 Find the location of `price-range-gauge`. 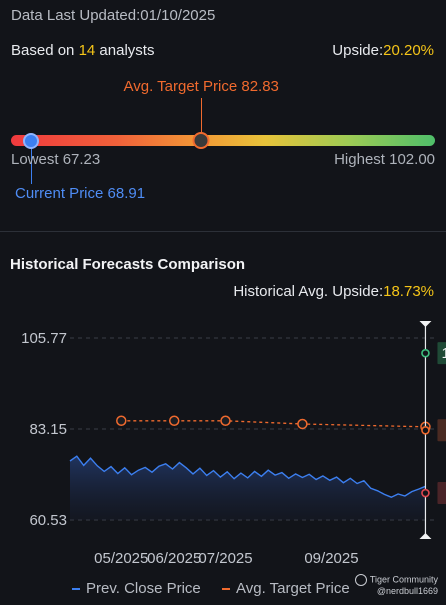

price-range-gauge is located at coordinates (223, 140).